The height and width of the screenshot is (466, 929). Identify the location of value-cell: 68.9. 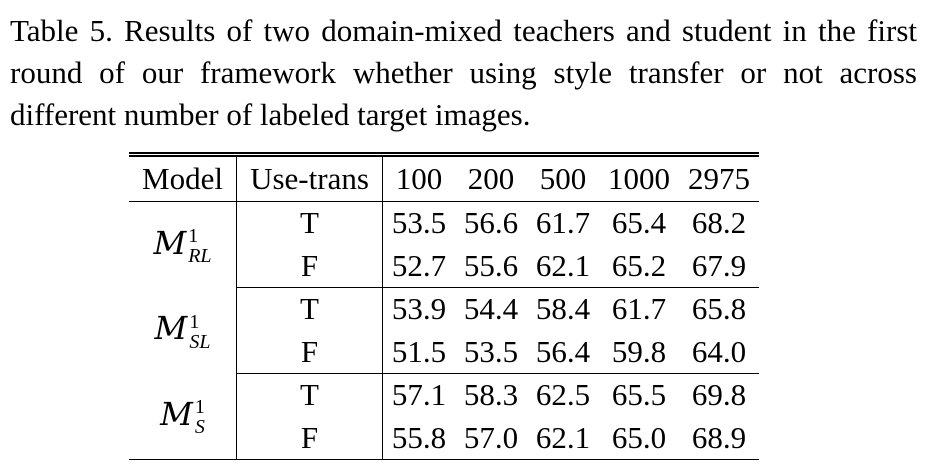
(719, 437).